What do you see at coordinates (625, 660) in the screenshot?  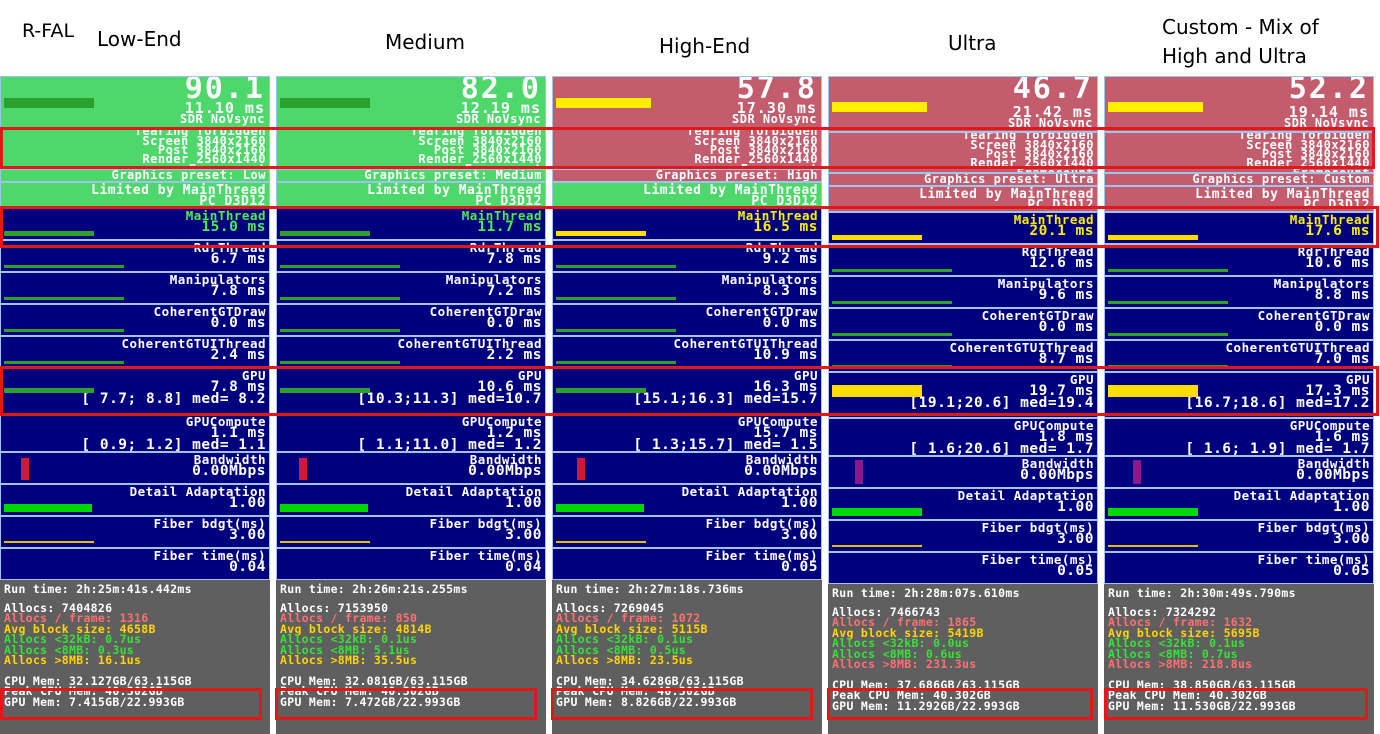 I see `allocs-gt8mb: Allocs >8MB: 23.5us` at bounding box center [625, 660].